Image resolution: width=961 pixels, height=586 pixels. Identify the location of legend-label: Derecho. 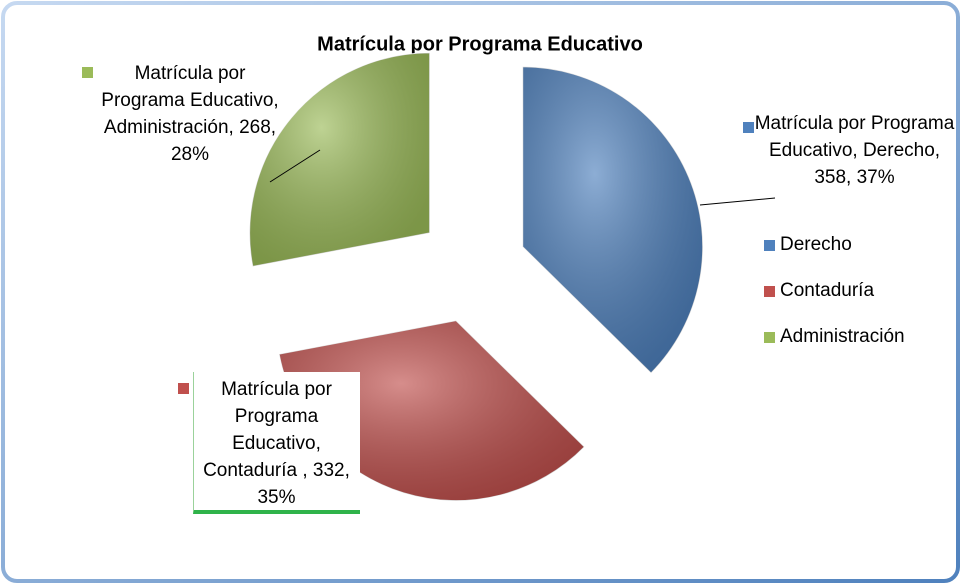
(816, 244).